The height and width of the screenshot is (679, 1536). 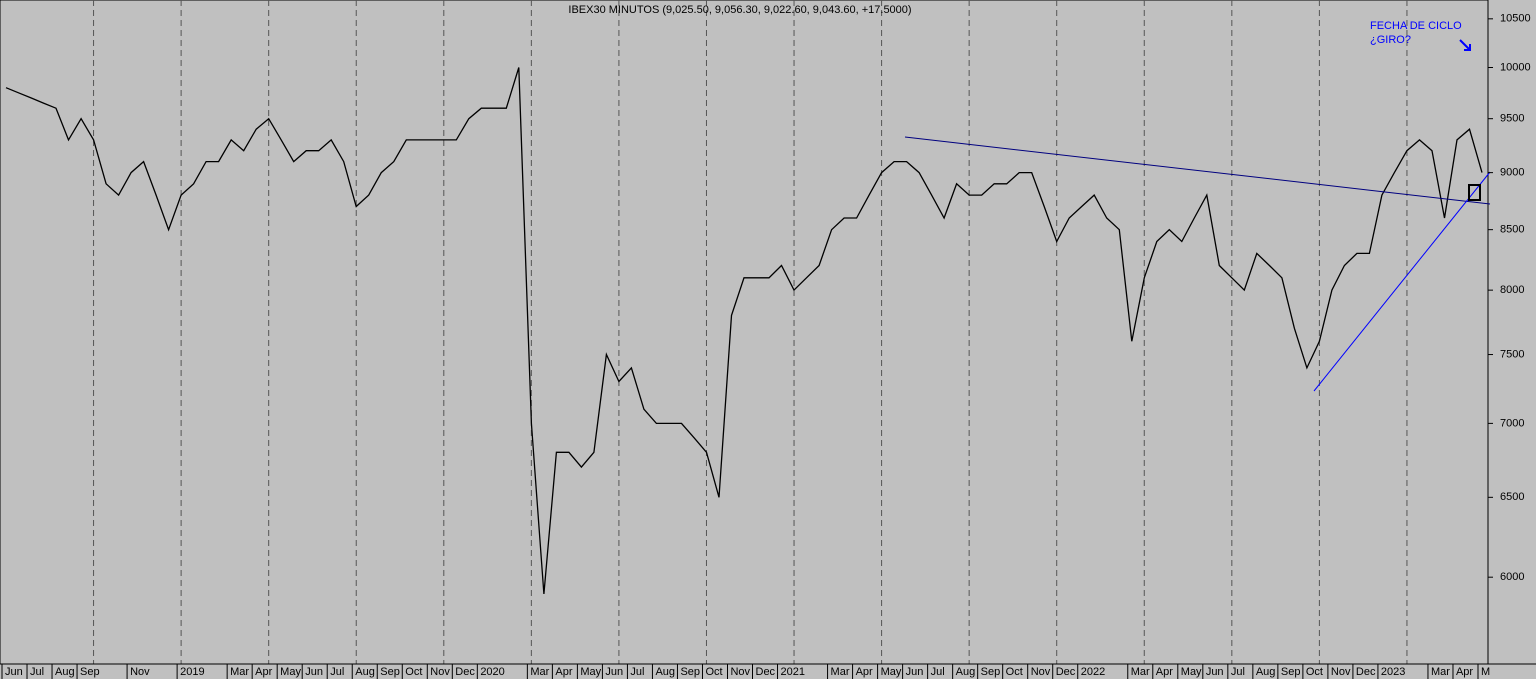 What do you see at coordinates (1512, 497) in the screenshot?
I see `y-tick-label: 6500` at bounding box center [1512, 497].